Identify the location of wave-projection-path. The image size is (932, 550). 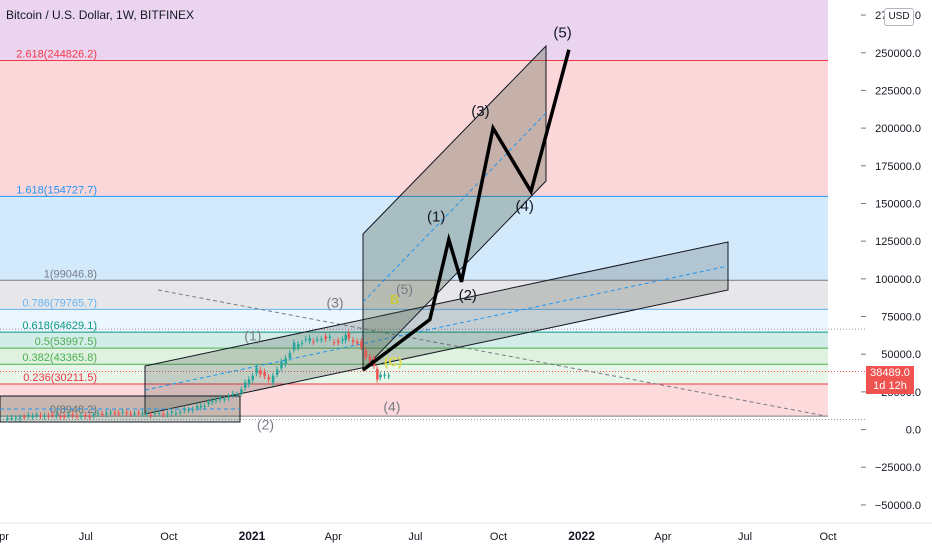
(466, 210).